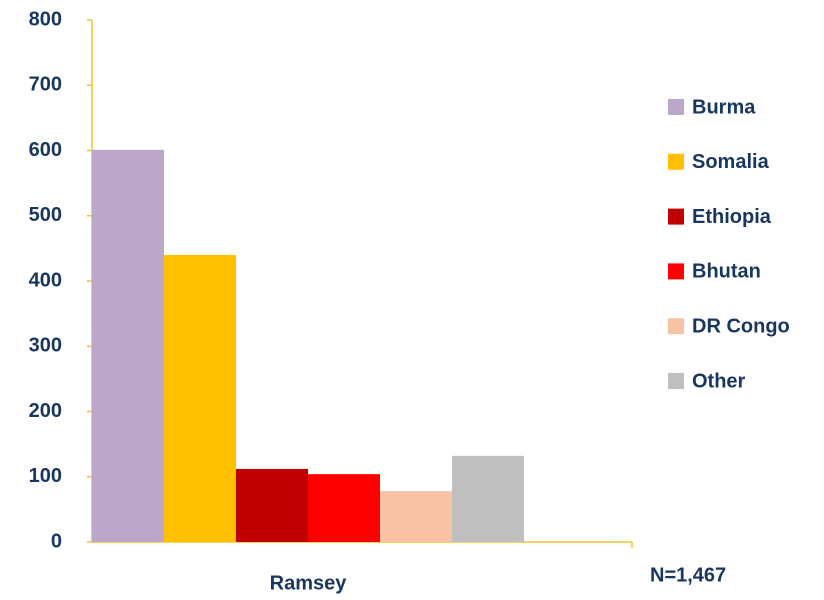  Describe the element at coordinates (45, 411) in the screenshot. I see `y-tick-label: 200` at that location.